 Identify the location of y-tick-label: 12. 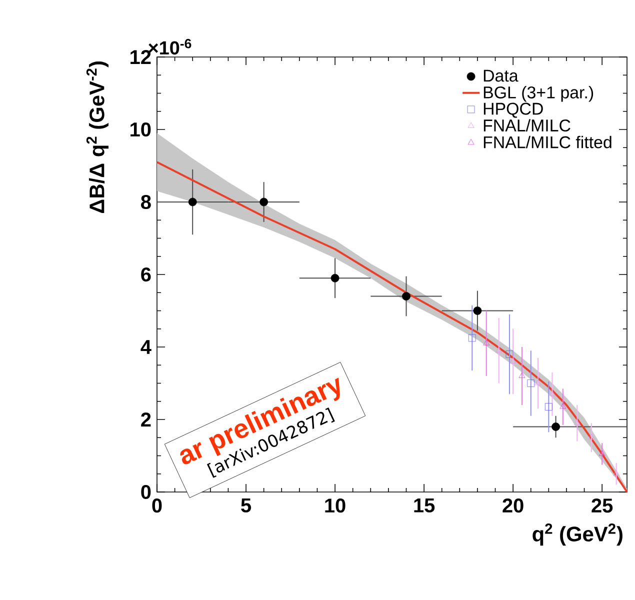
(140, 57).